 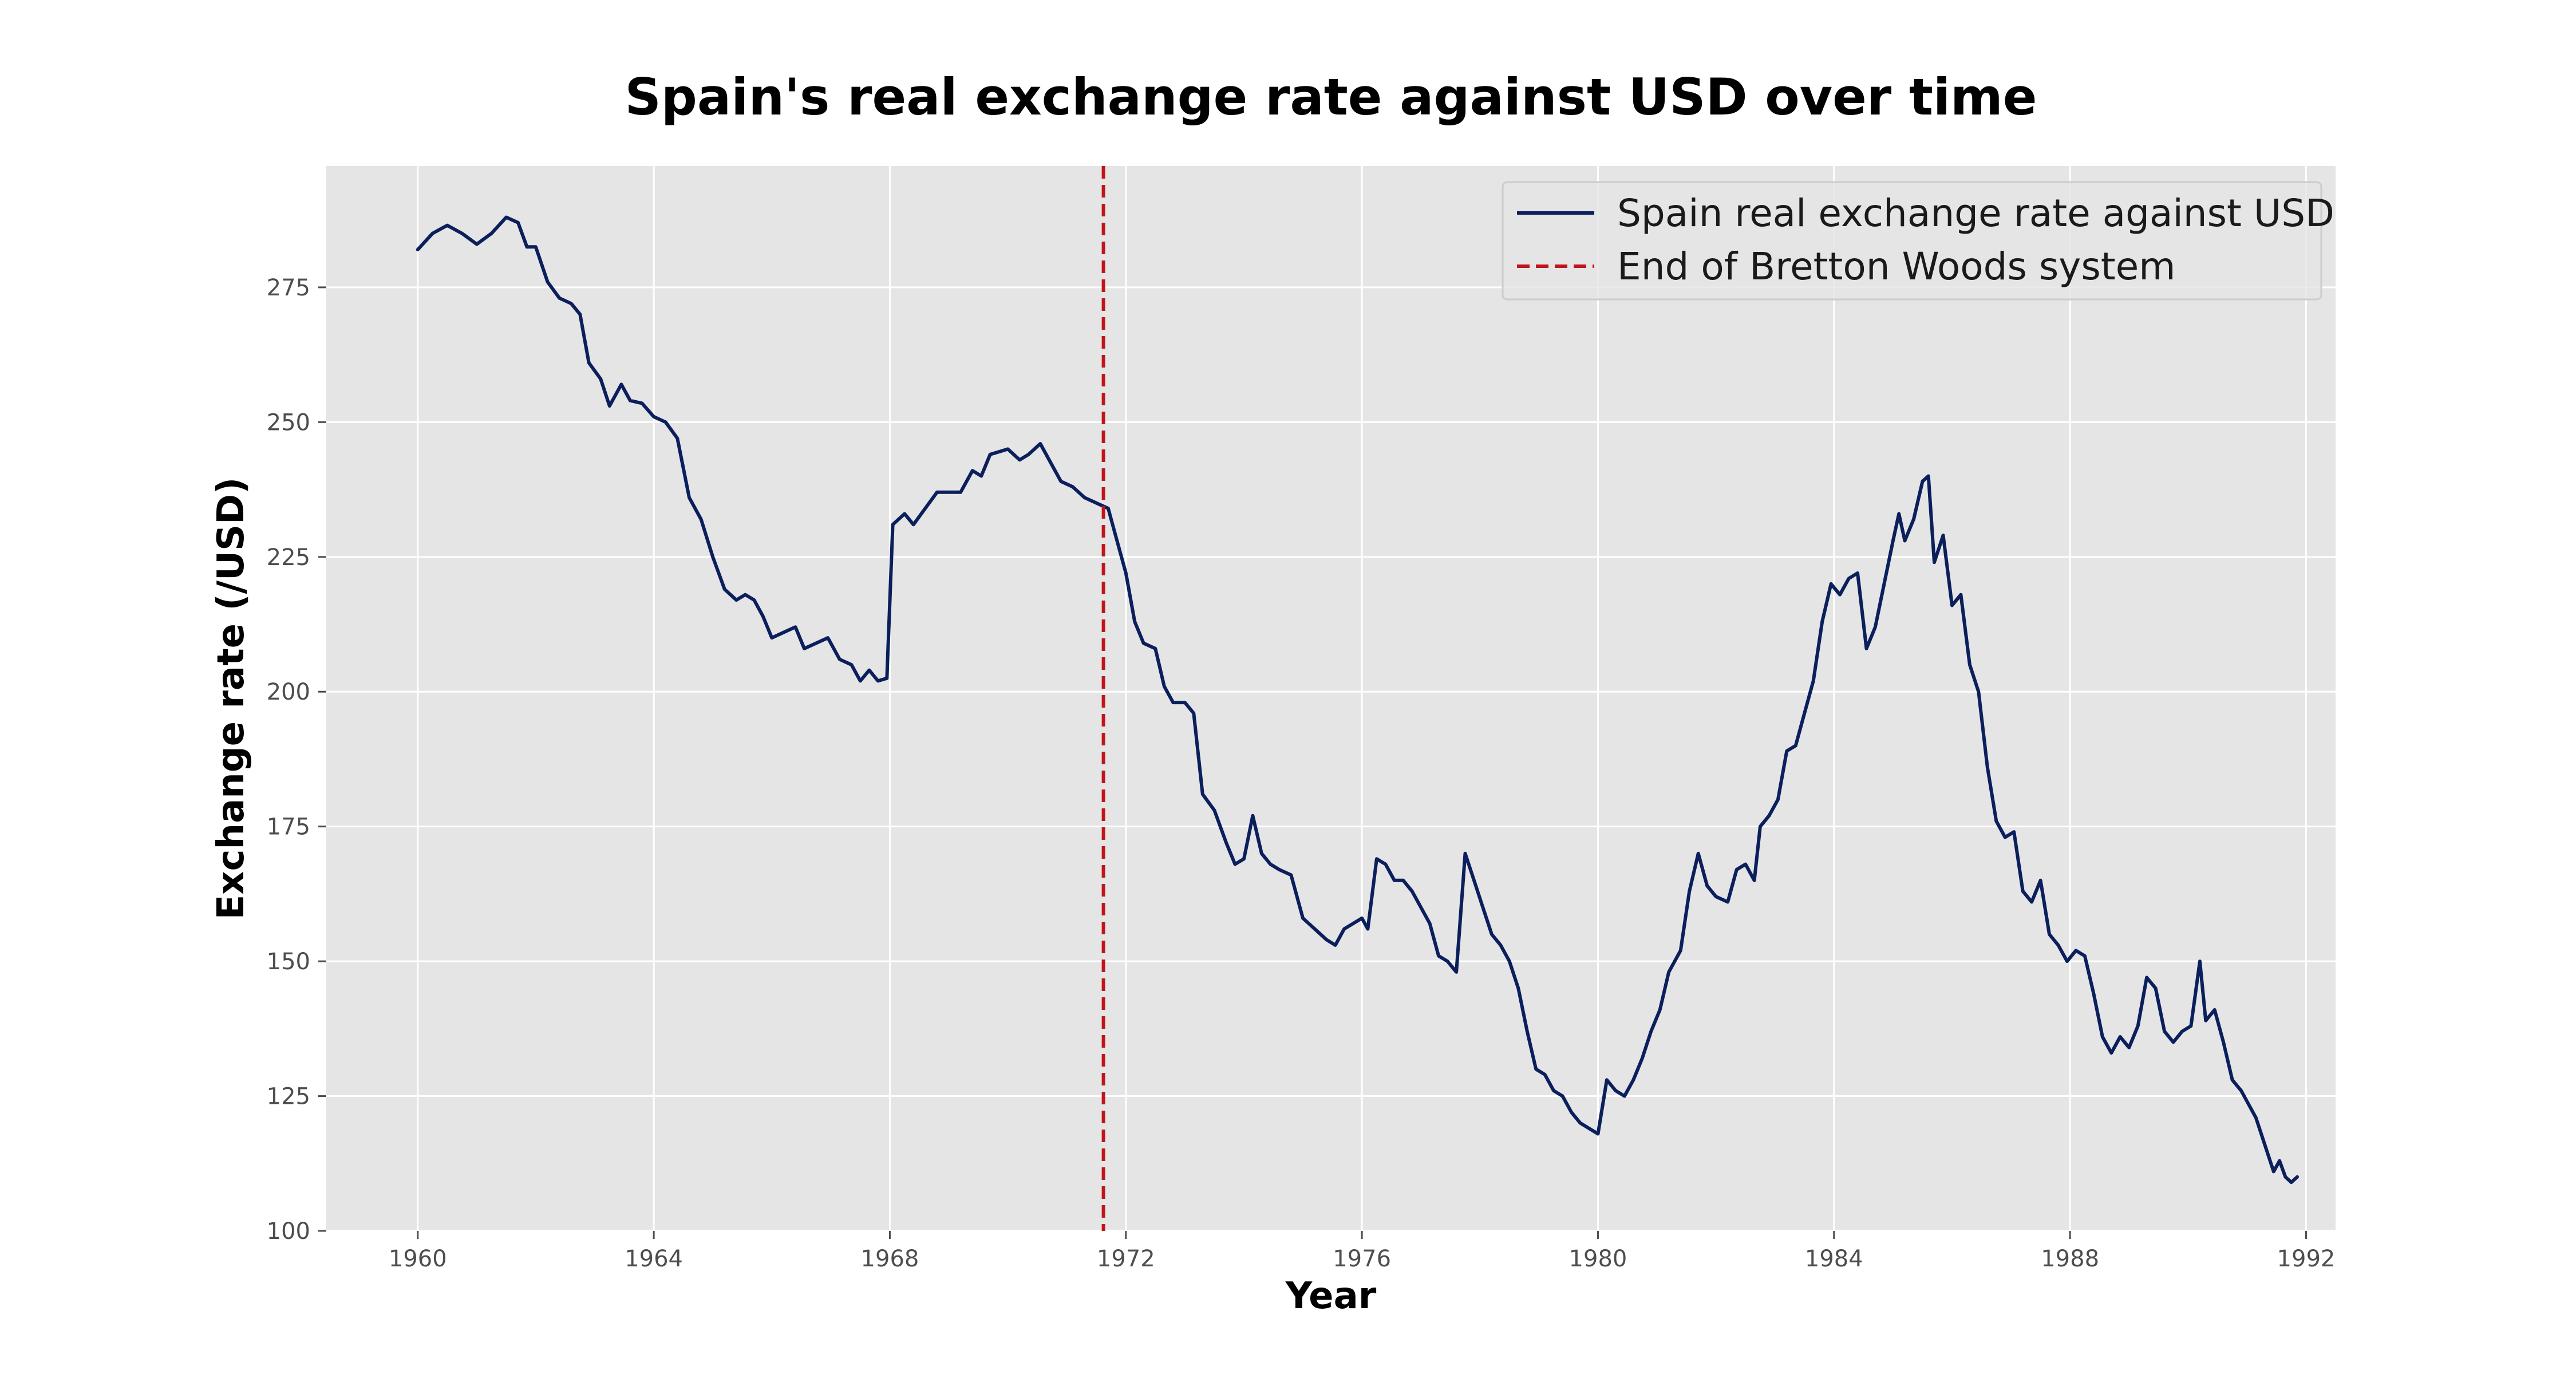 I want to click on x-tick-label: 1972, so click(x=1126, y=1259).